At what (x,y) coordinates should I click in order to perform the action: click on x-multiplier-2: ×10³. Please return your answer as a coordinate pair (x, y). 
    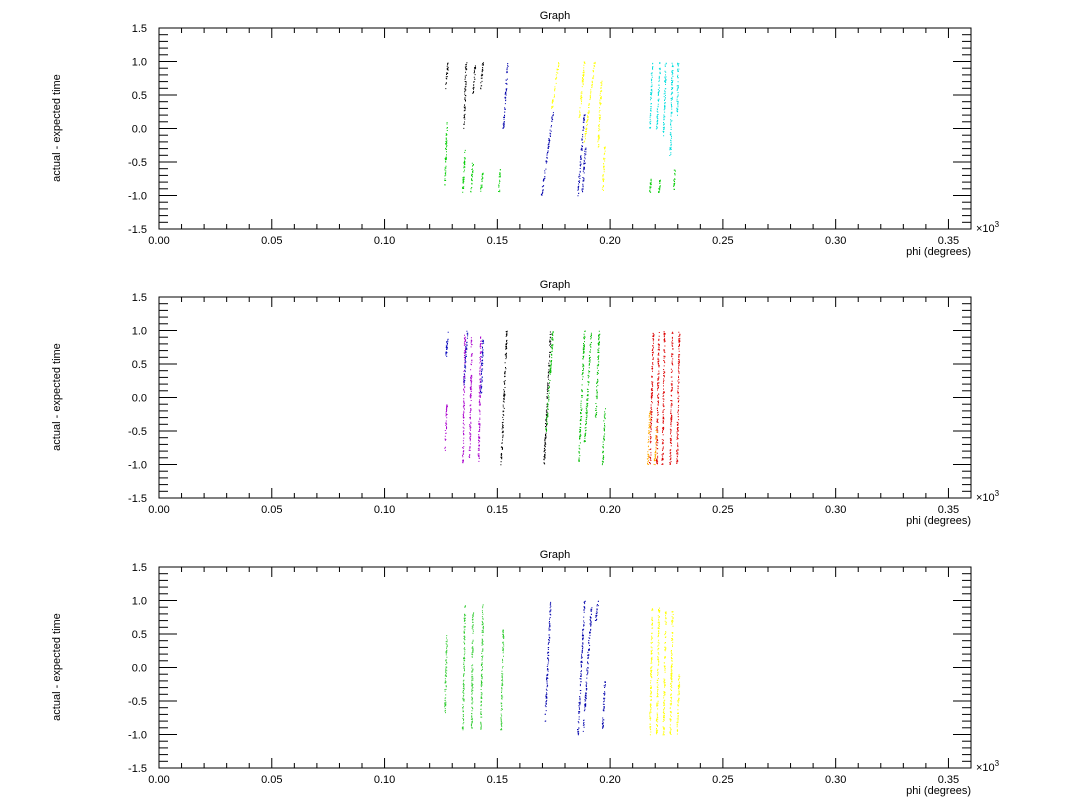
    Looking at the image, I should click on (988, 496).